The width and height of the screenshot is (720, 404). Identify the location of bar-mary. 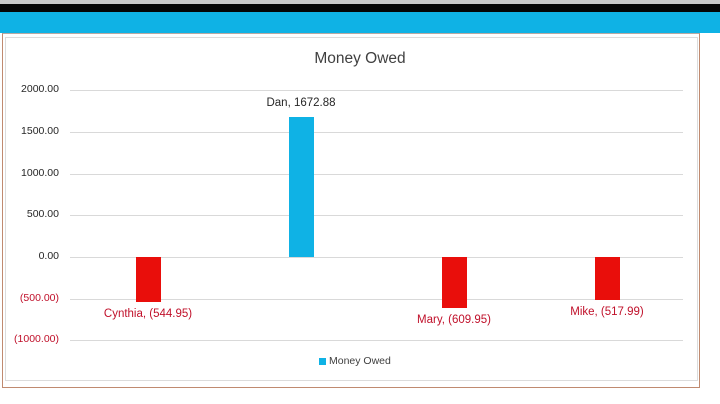
(454, 282).